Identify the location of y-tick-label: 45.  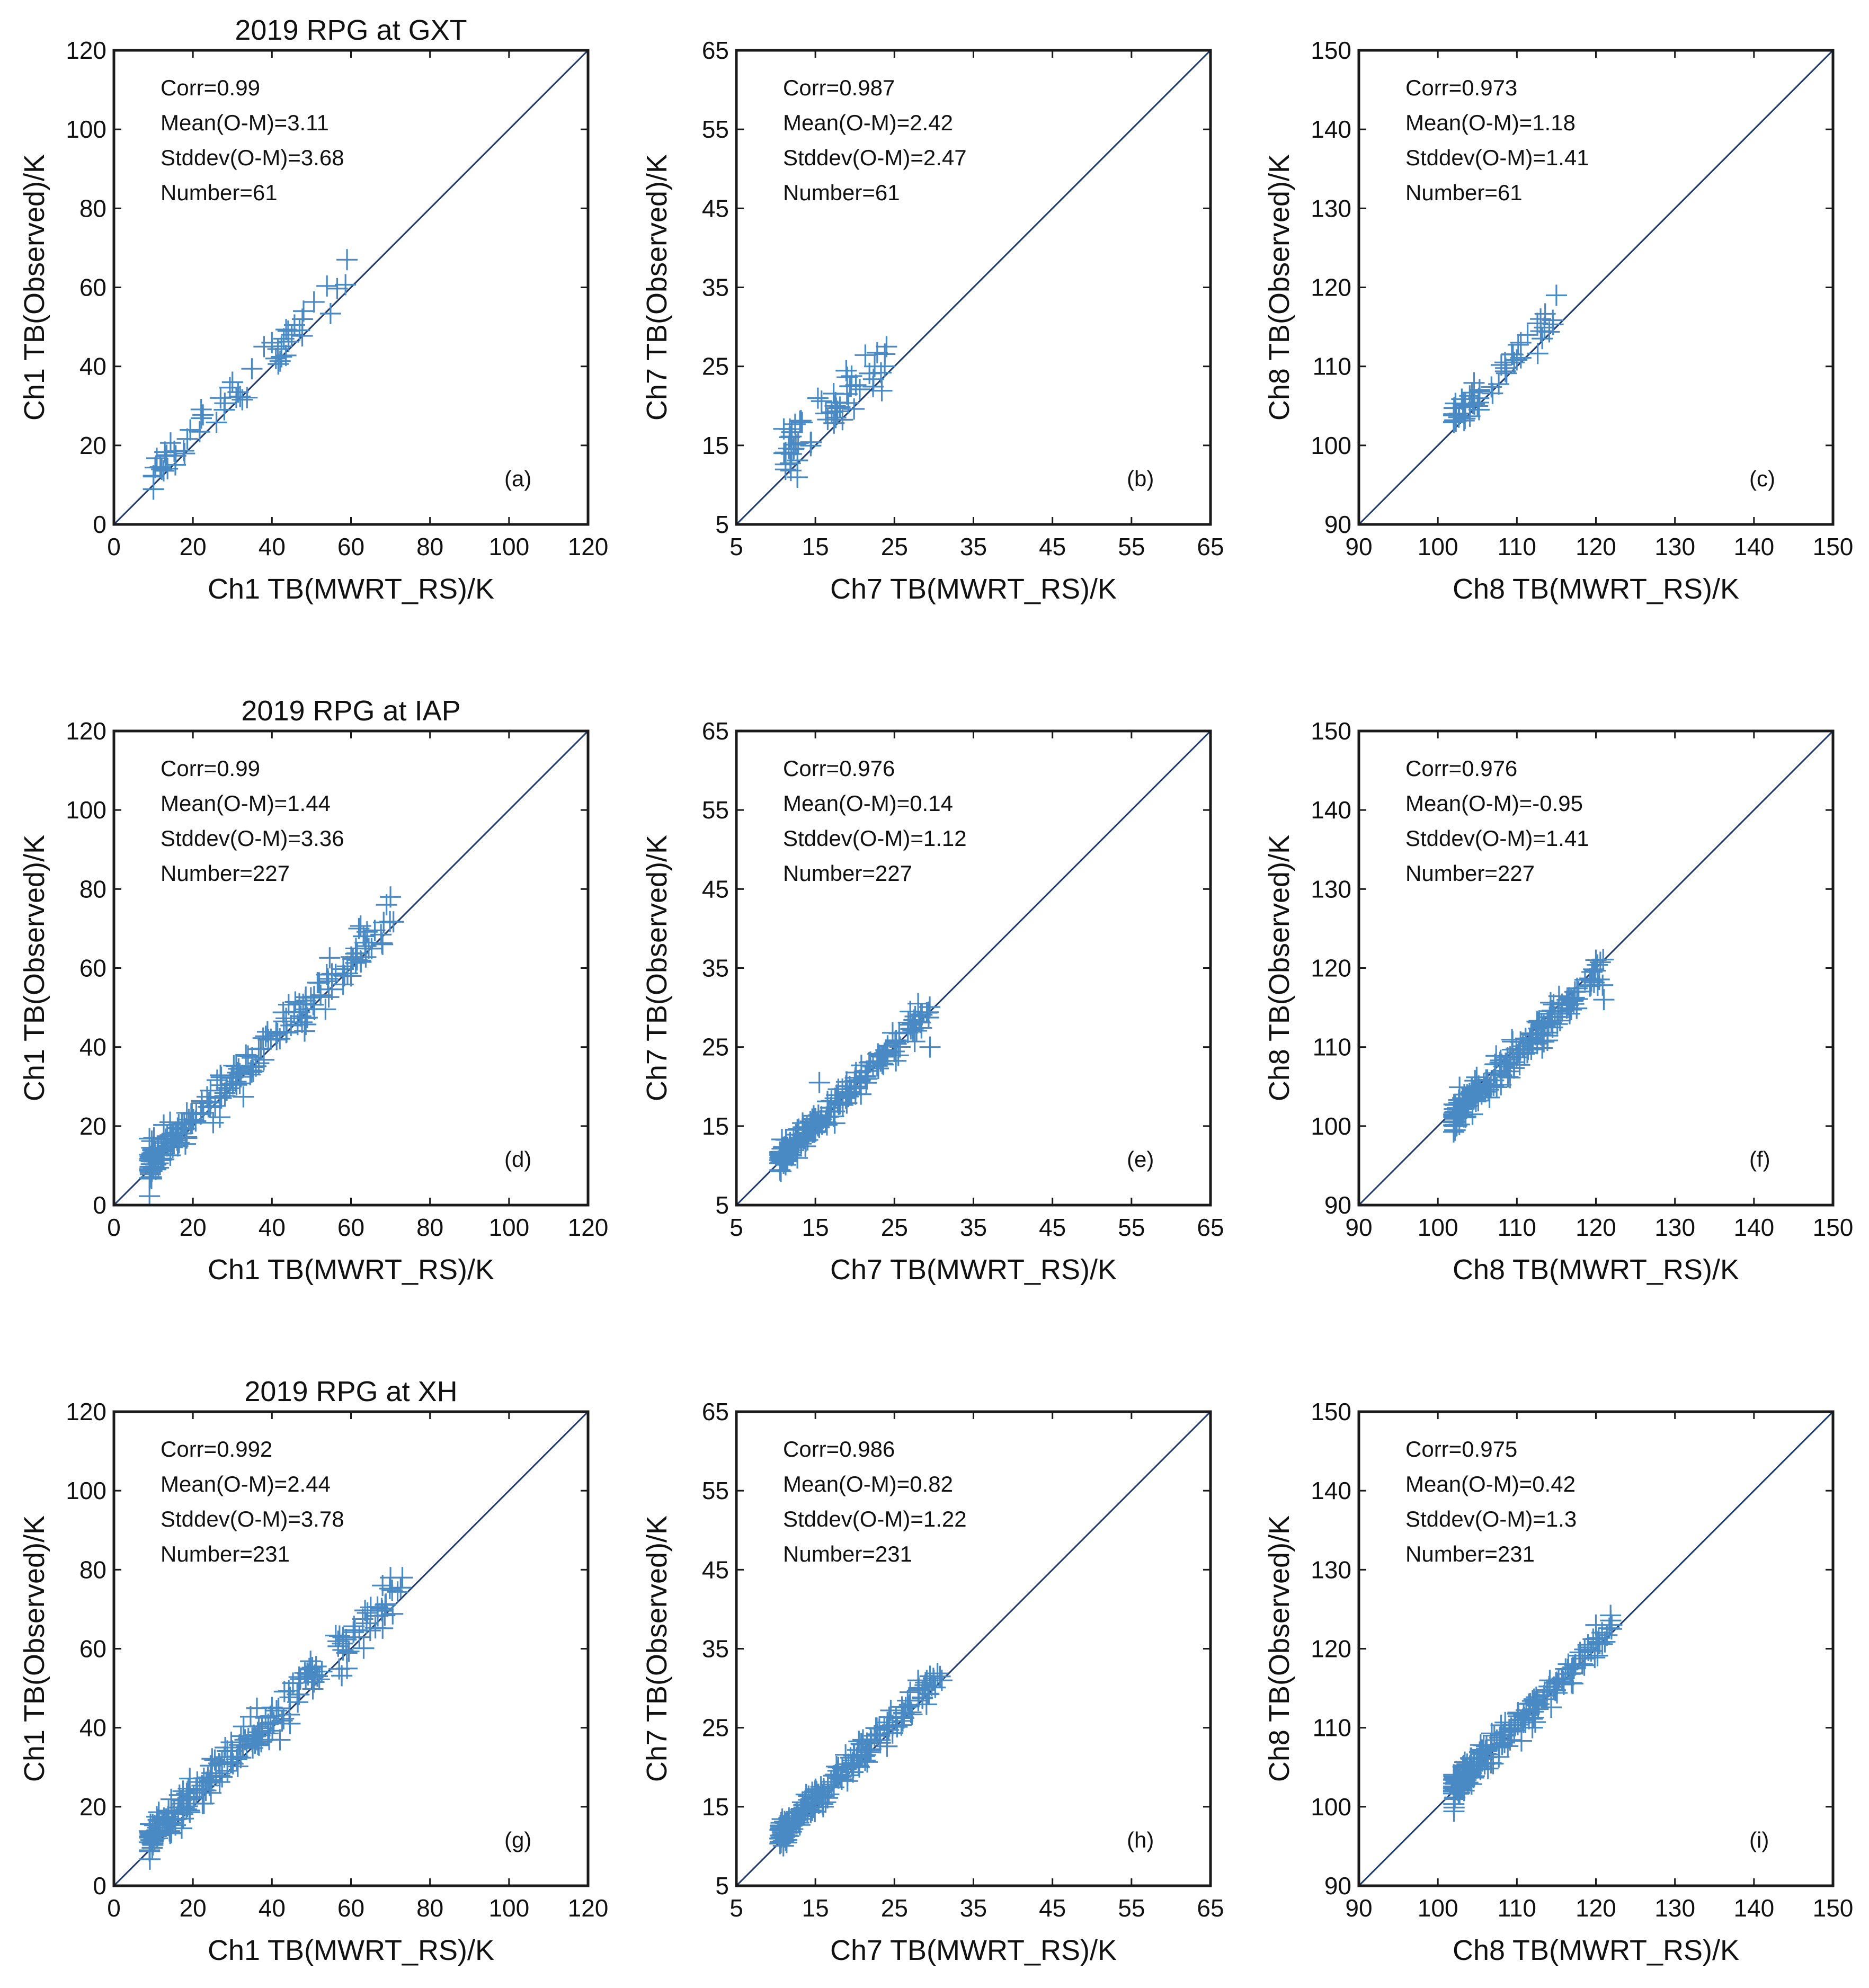
(715, 889).